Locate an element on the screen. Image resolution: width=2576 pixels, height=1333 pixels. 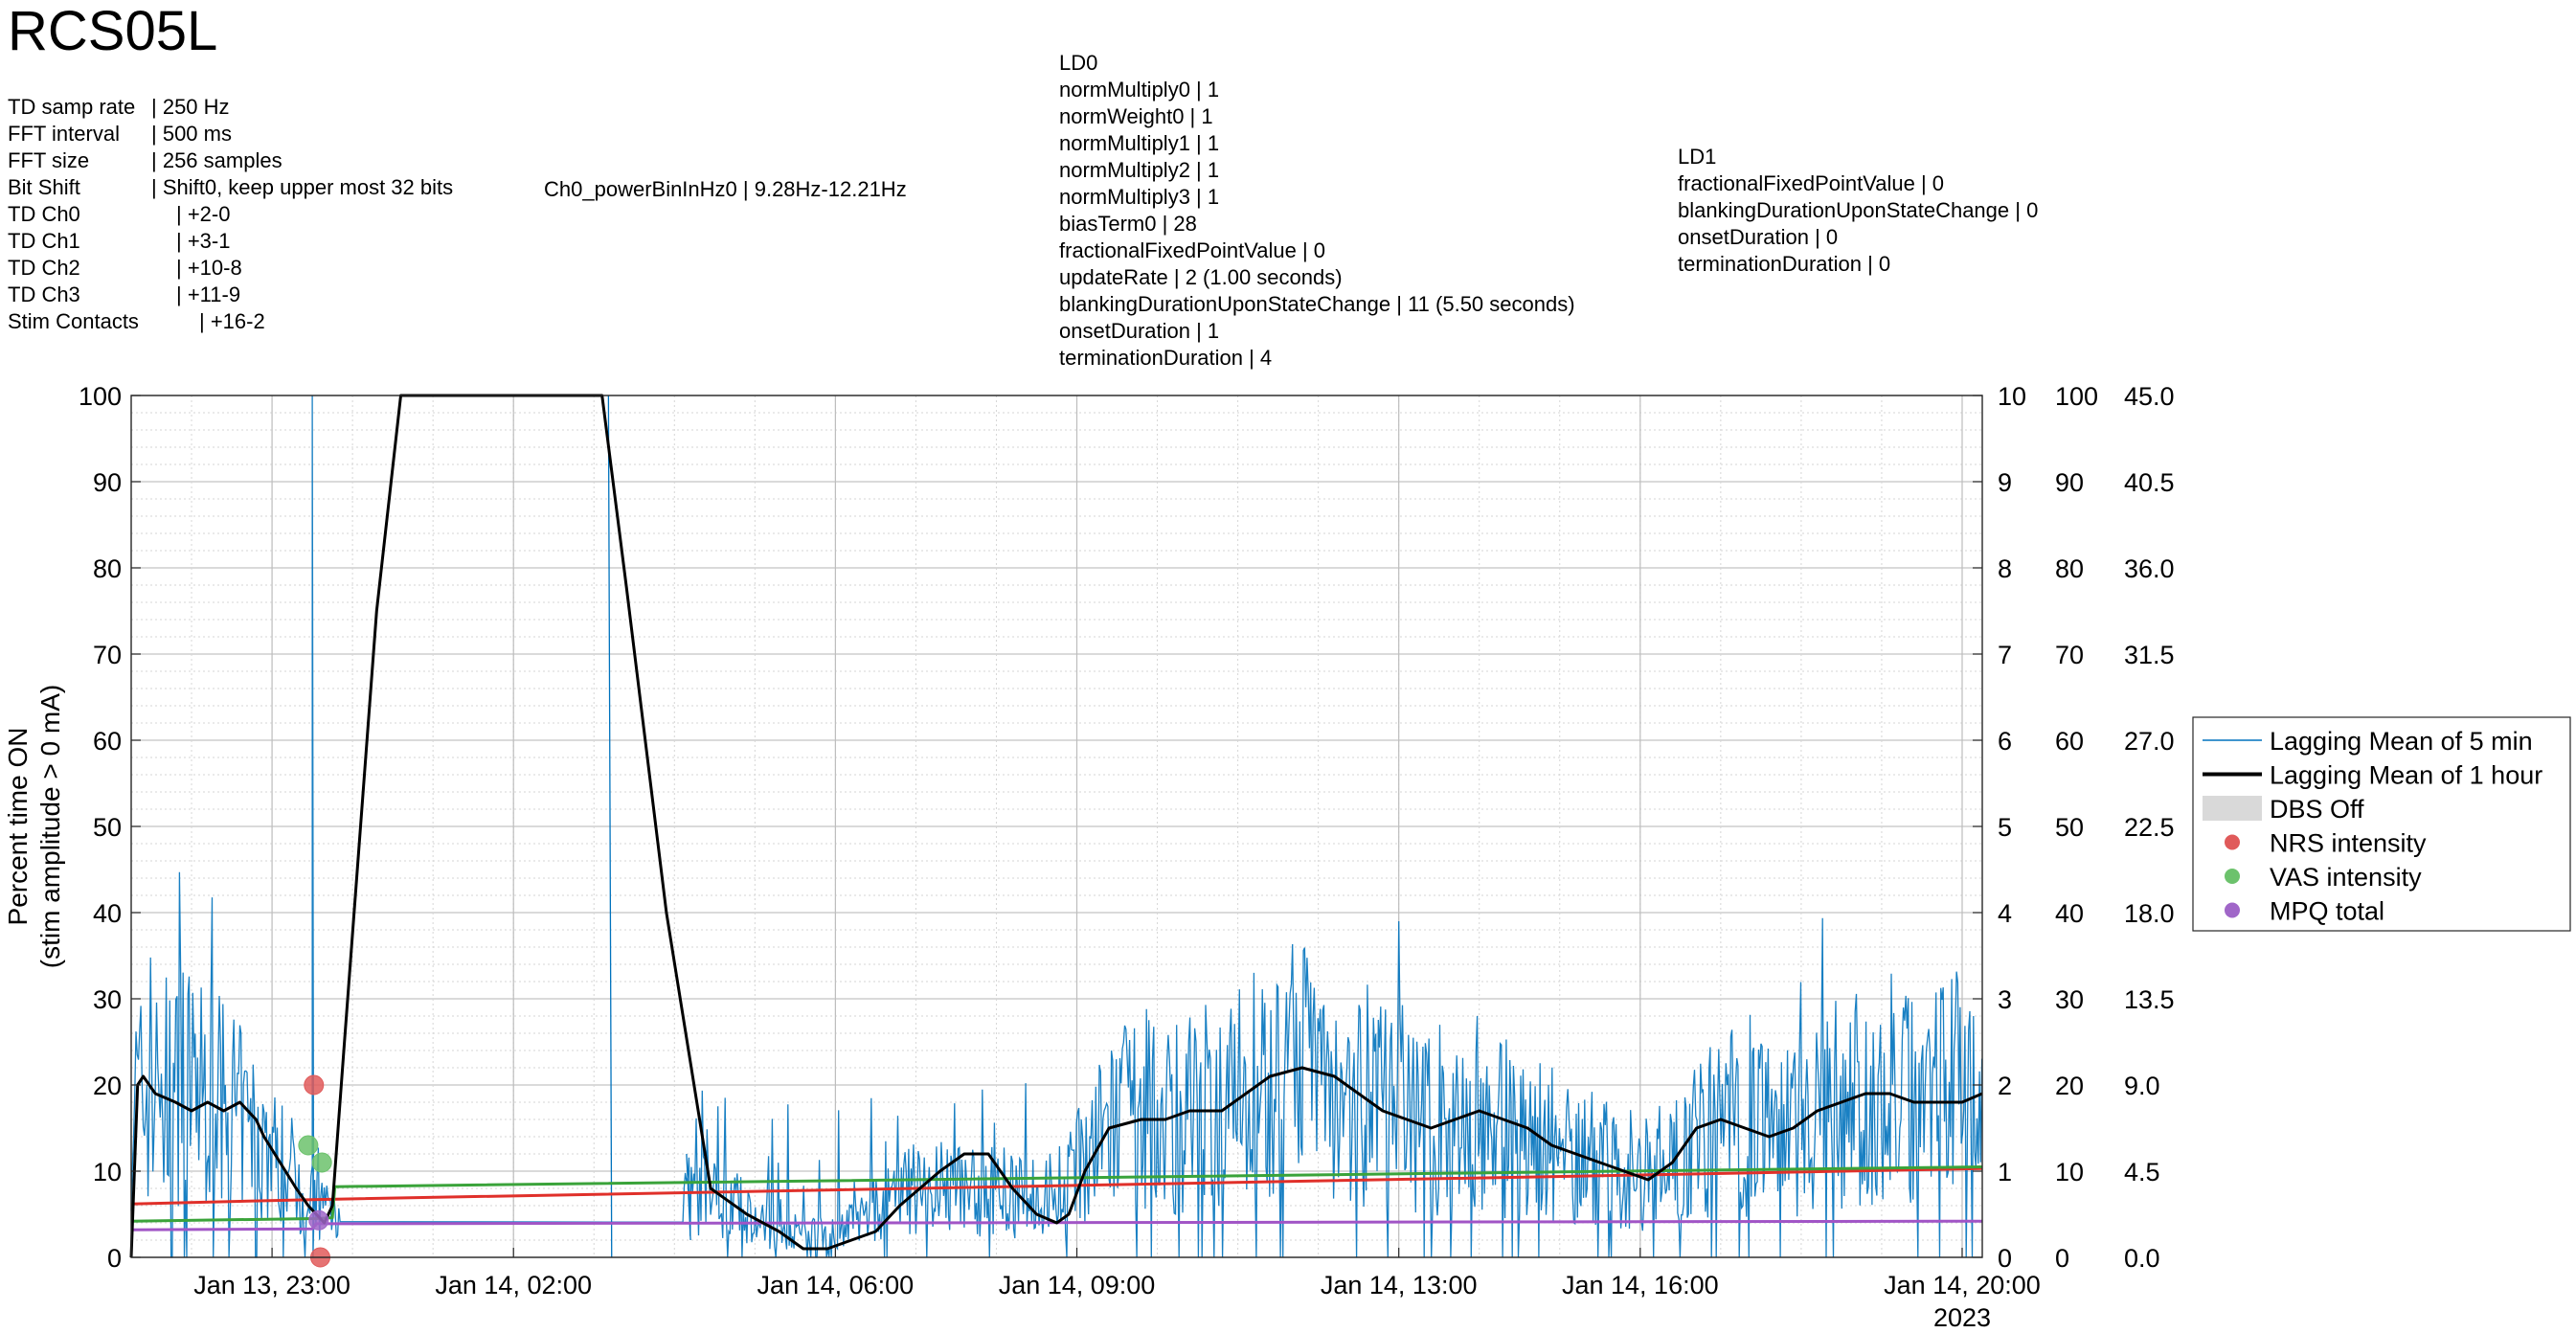
legend-swatch-dbs-off is located at coordinates (2232, 808).